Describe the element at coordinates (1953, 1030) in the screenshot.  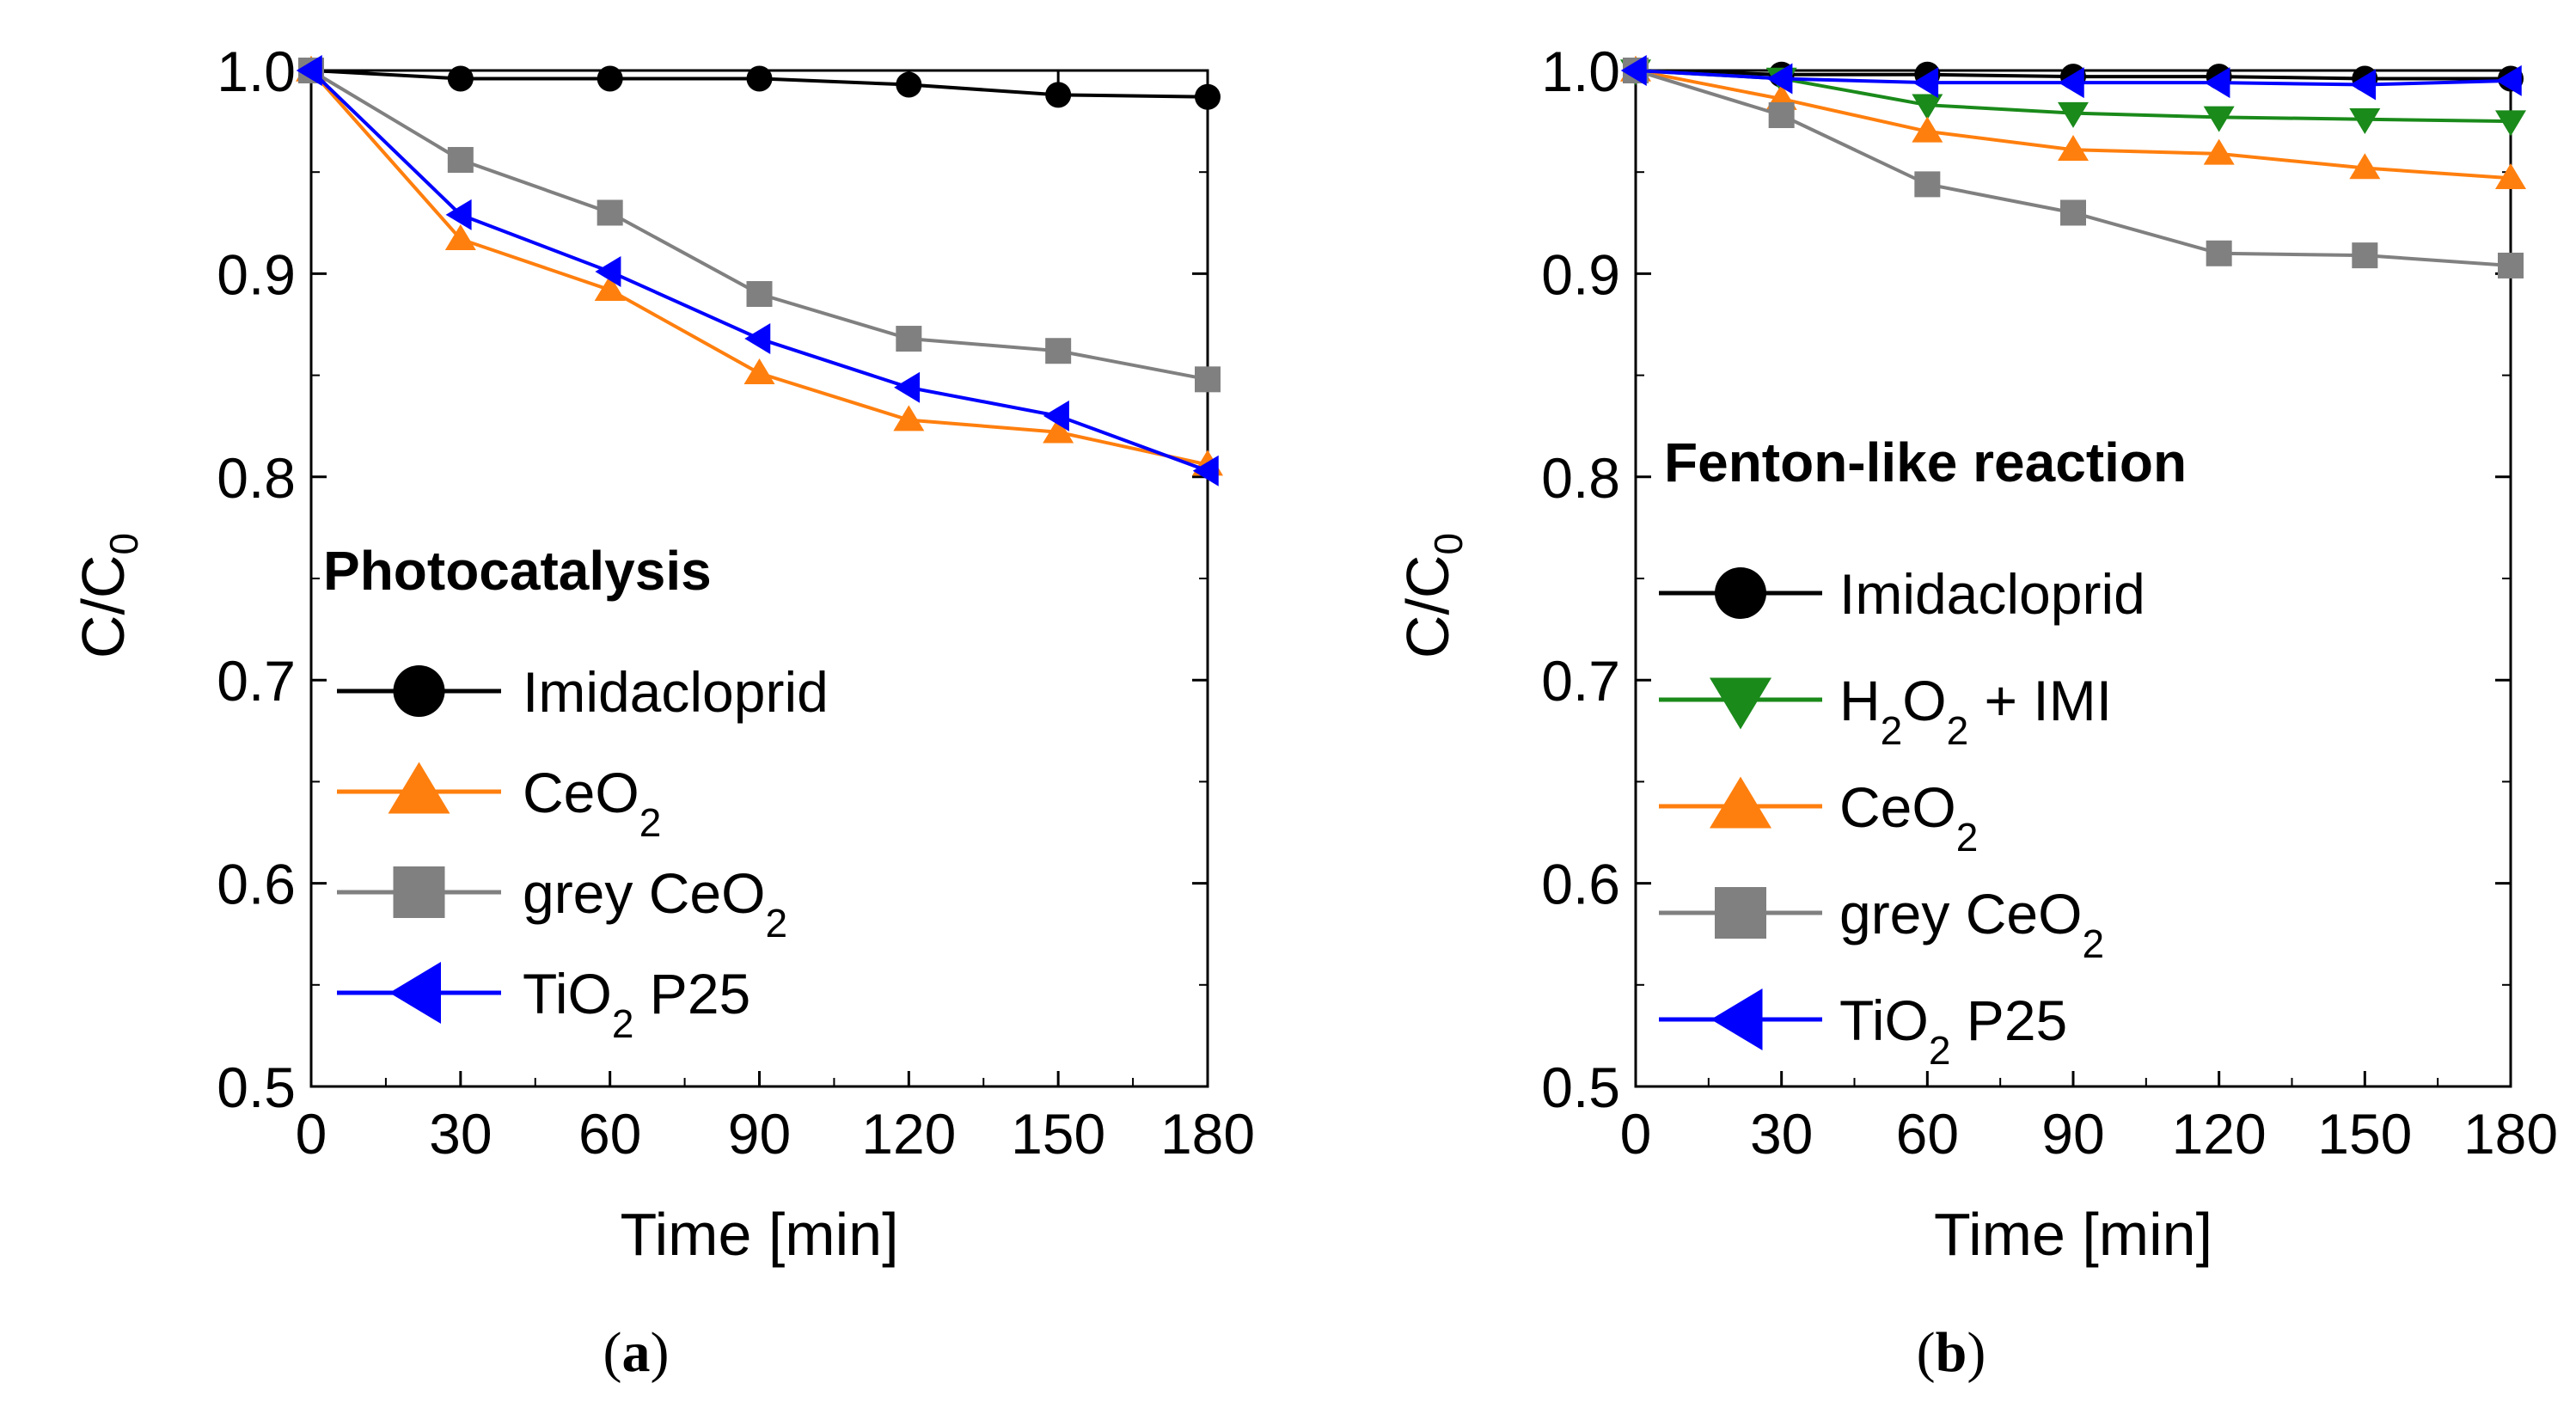
I see `legend-label: TiO2 P25` at that location.